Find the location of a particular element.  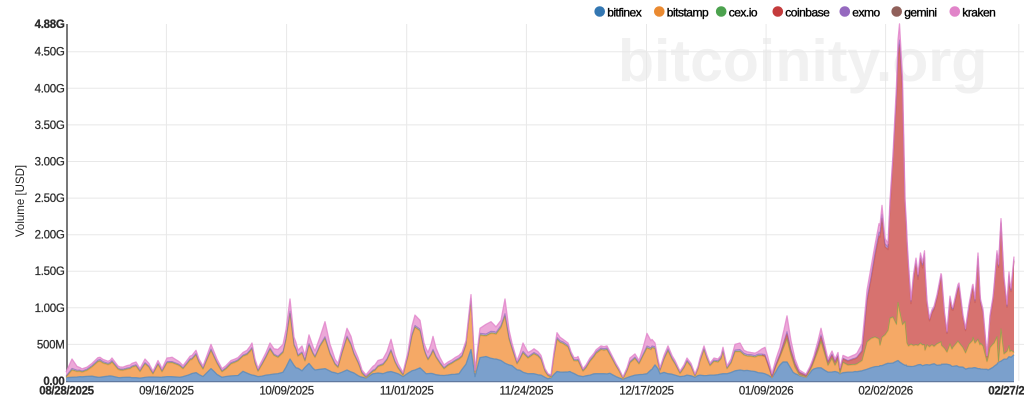

svg-text: 02/27/2026 is located at coordinates (1006, 392).